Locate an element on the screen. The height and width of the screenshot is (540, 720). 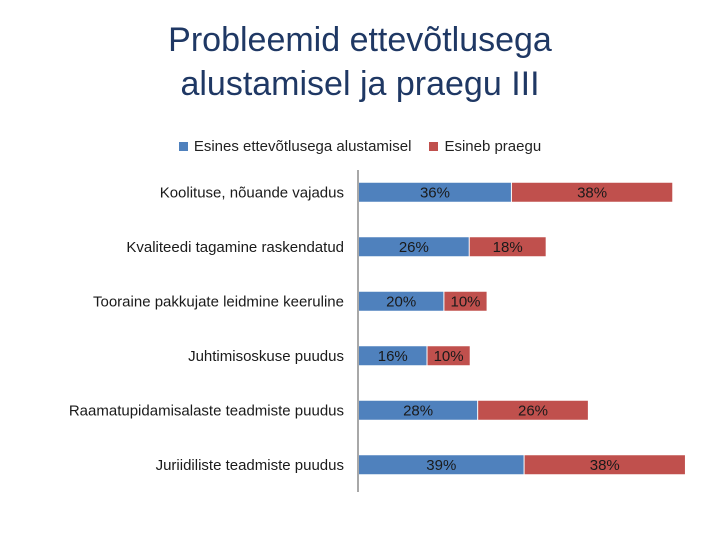
data-label-series-1: 16% is located at coordinates (393, 356).